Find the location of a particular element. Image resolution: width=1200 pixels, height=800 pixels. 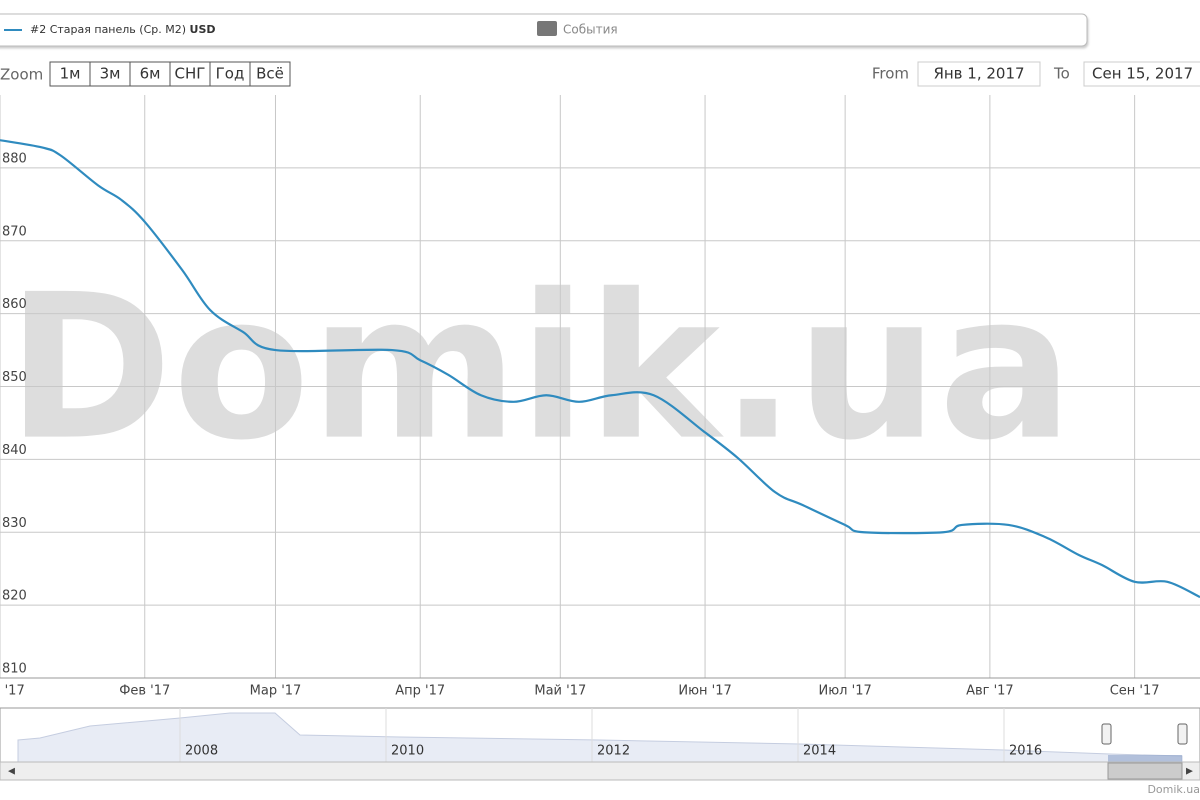

x-tick-label: Май '17 is located at coordinates (560, 691).